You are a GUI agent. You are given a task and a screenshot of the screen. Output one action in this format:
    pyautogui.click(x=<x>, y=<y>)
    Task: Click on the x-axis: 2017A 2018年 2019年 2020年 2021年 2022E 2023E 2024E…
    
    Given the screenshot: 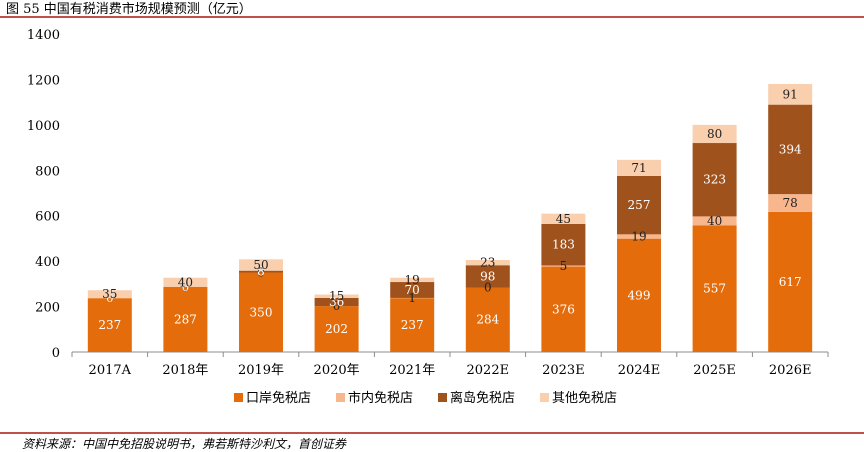 What is the action you would take?
    pyautogui.click(x=450, y=365)
    